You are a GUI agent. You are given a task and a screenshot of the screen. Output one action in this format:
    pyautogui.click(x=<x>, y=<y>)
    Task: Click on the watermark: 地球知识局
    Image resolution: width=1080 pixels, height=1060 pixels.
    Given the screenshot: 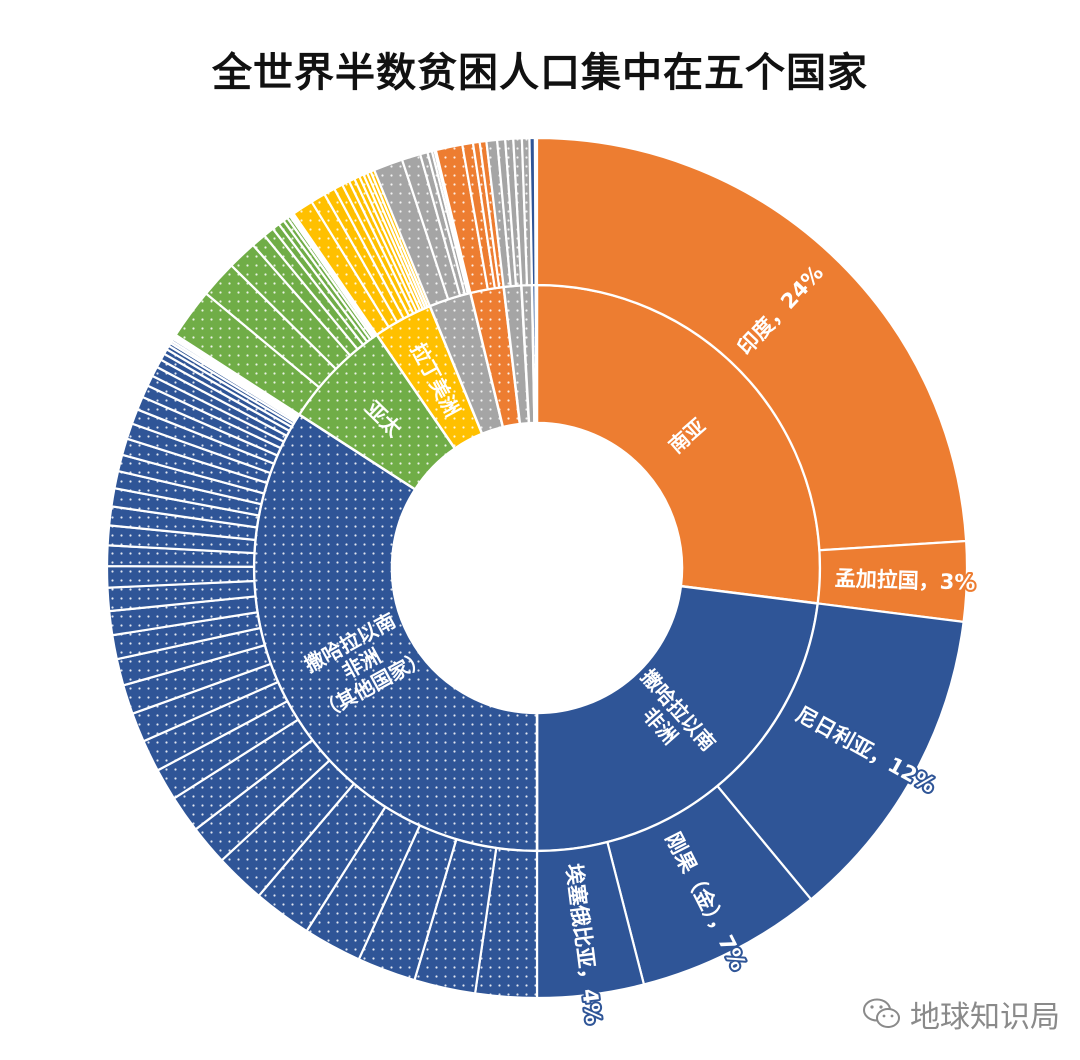 What is the action you would take?
    pyautogui.click(x=961, y=1014)
    